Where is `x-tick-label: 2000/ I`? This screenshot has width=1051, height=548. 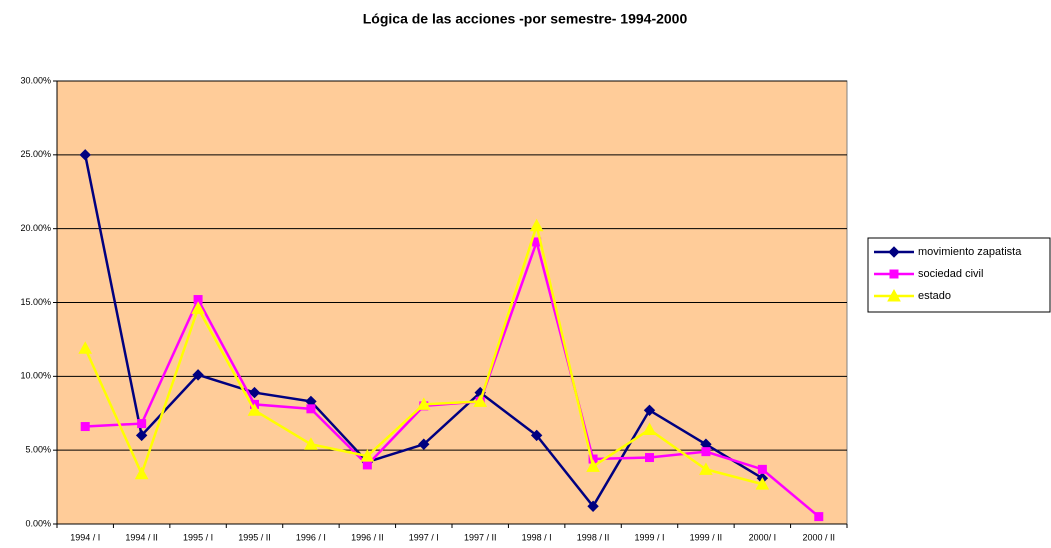 x-tick-label: 2000/ I is located at coordinates (763, 537).